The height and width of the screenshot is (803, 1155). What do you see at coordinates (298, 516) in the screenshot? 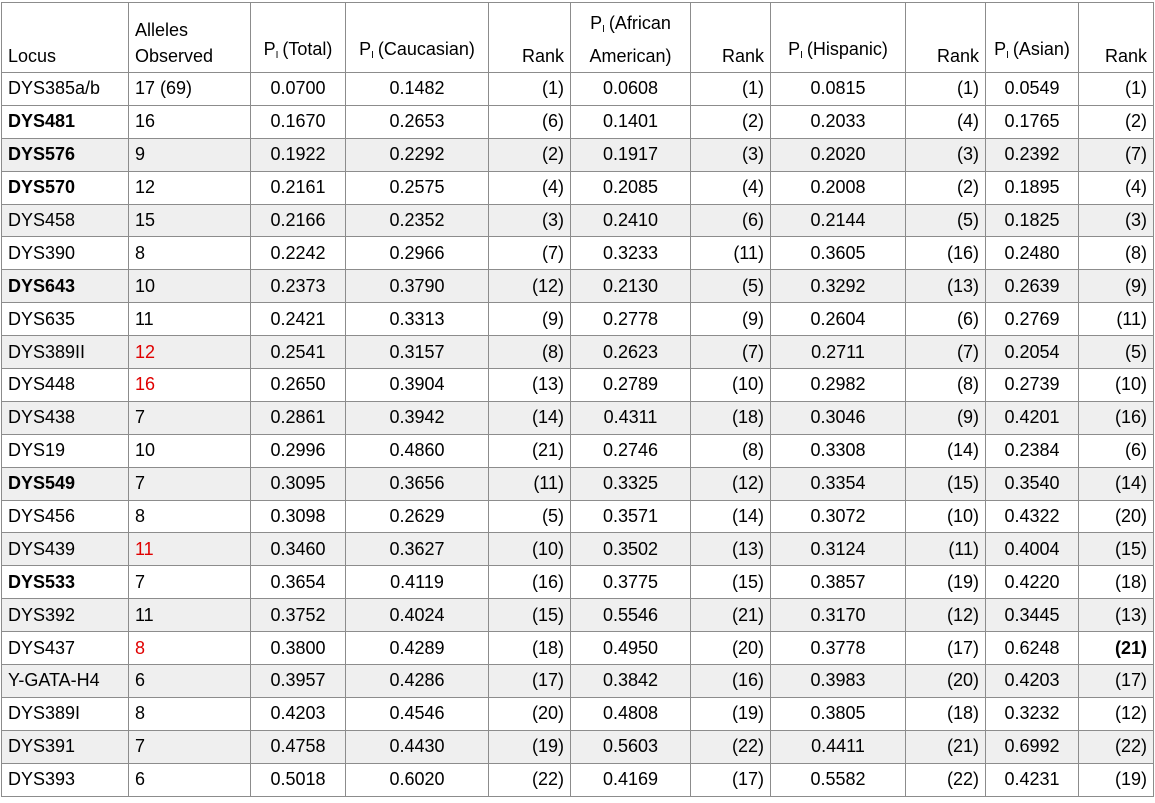
I see `value-cell: 0.3098` at bounding box center [298, 516].